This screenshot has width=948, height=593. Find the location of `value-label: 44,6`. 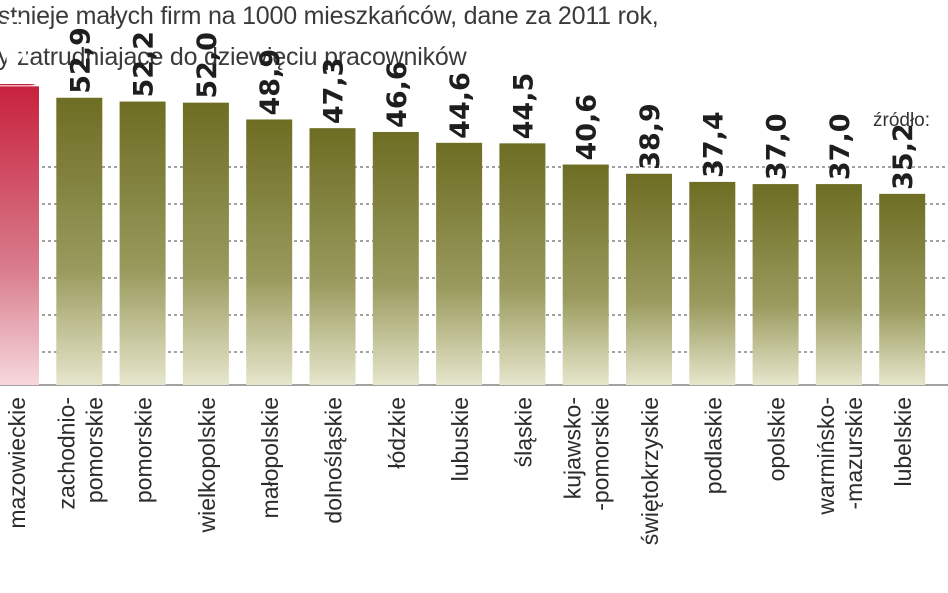

value-label: 44,6 is located at coordinates (460, 105).